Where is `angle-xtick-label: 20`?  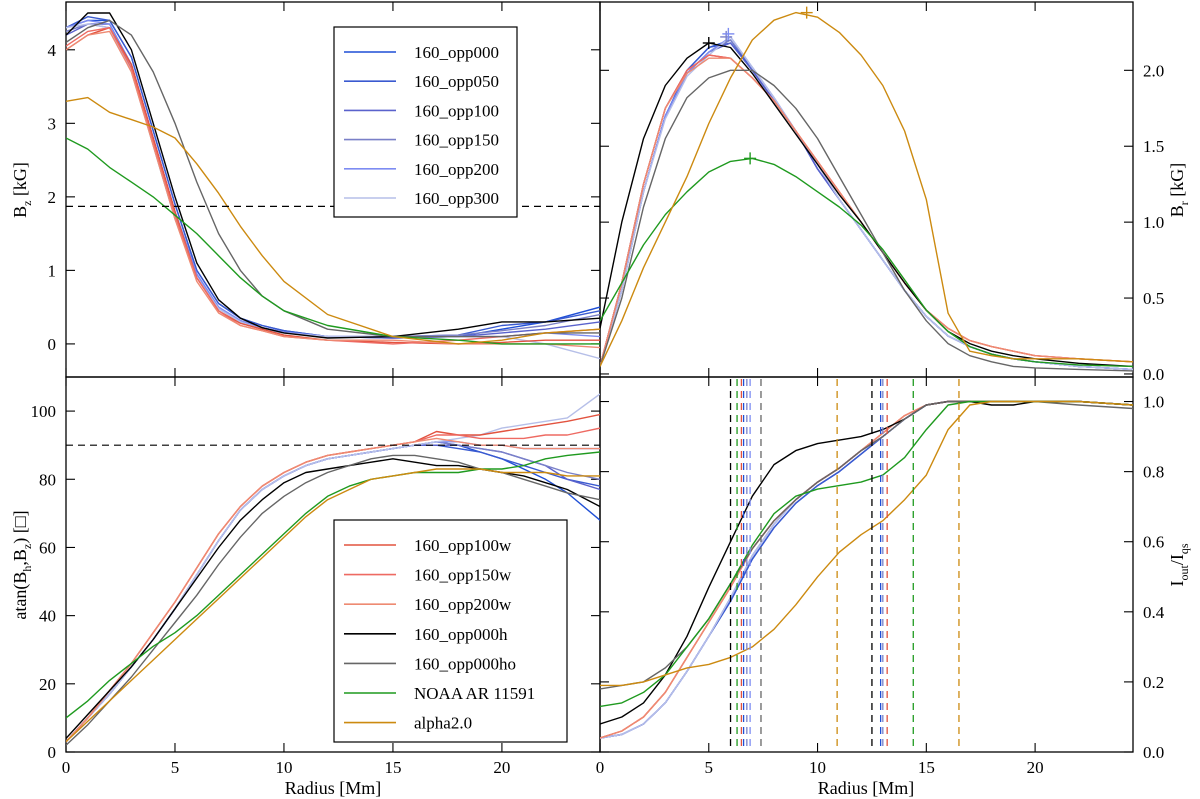 angle-xtick-label: 20 is located at coordinates (501, 767).